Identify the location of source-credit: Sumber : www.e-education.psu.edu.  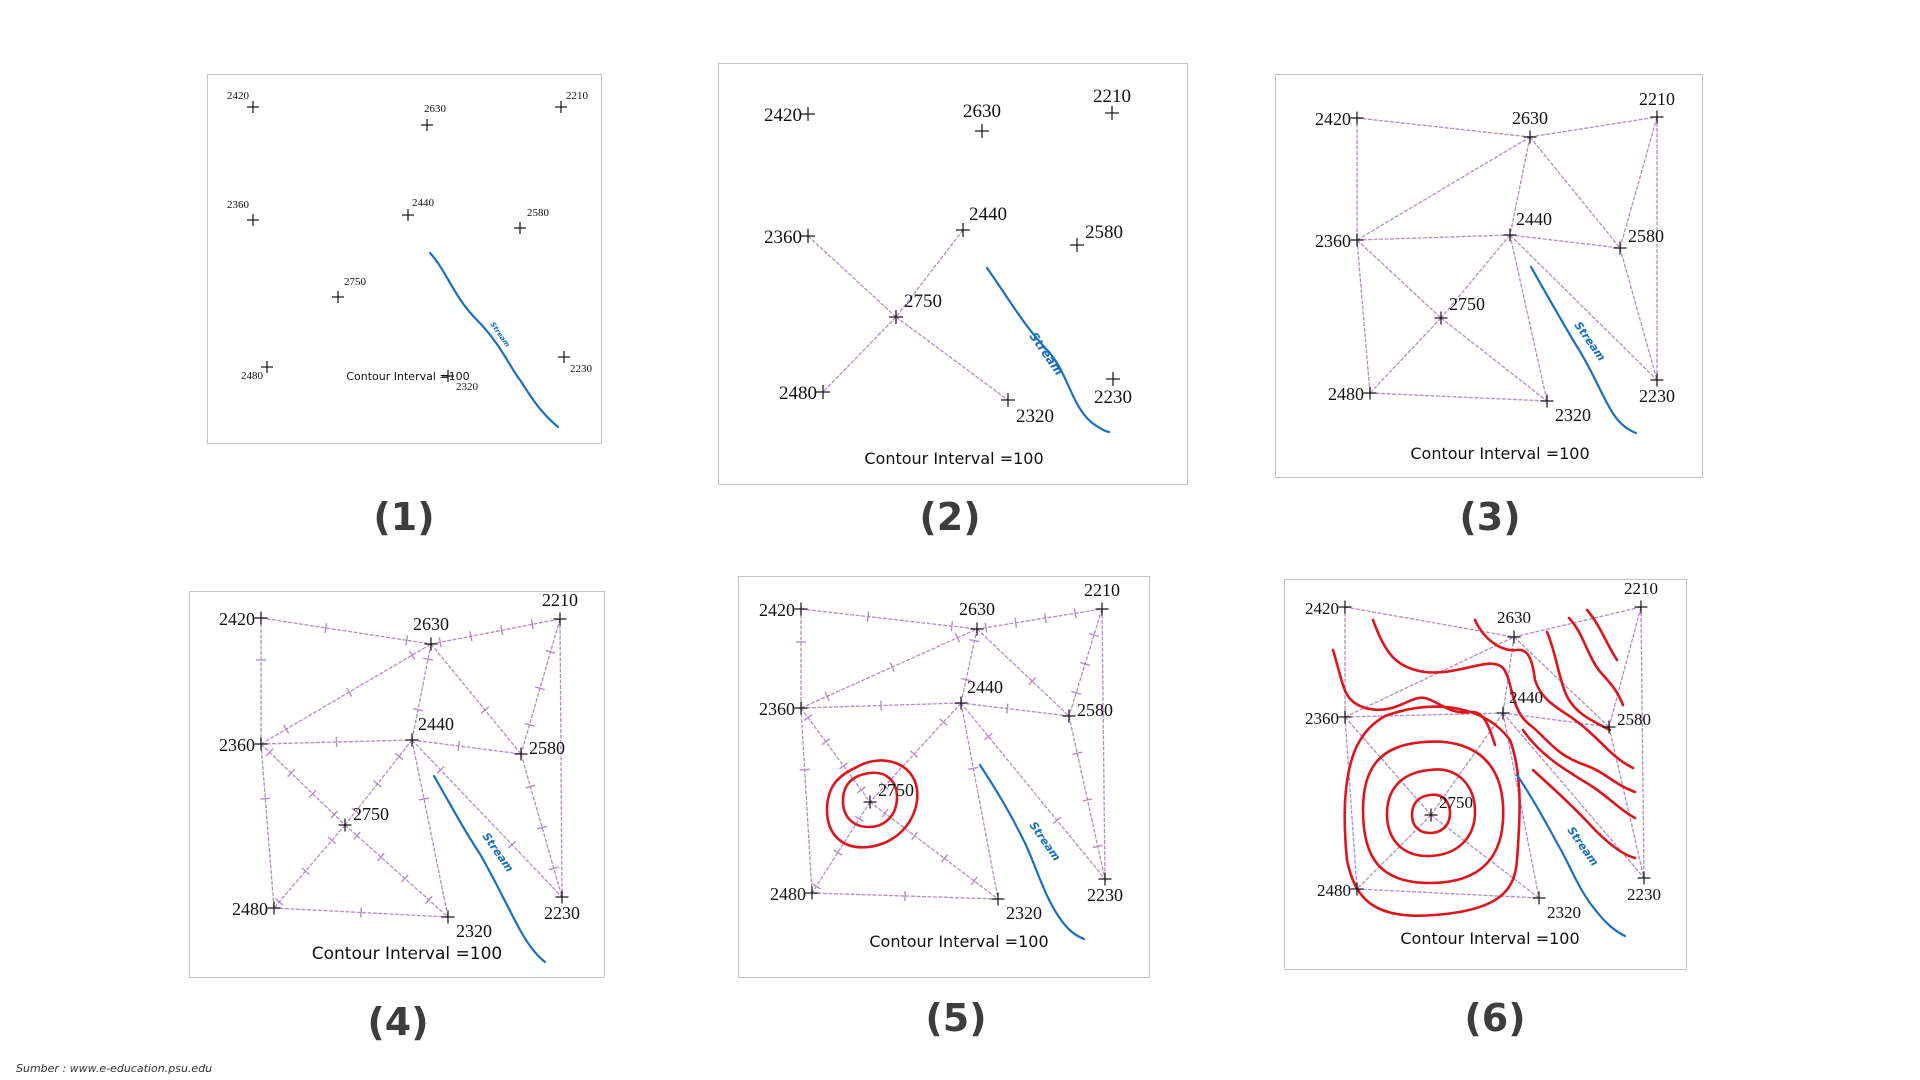
(114, 1068).